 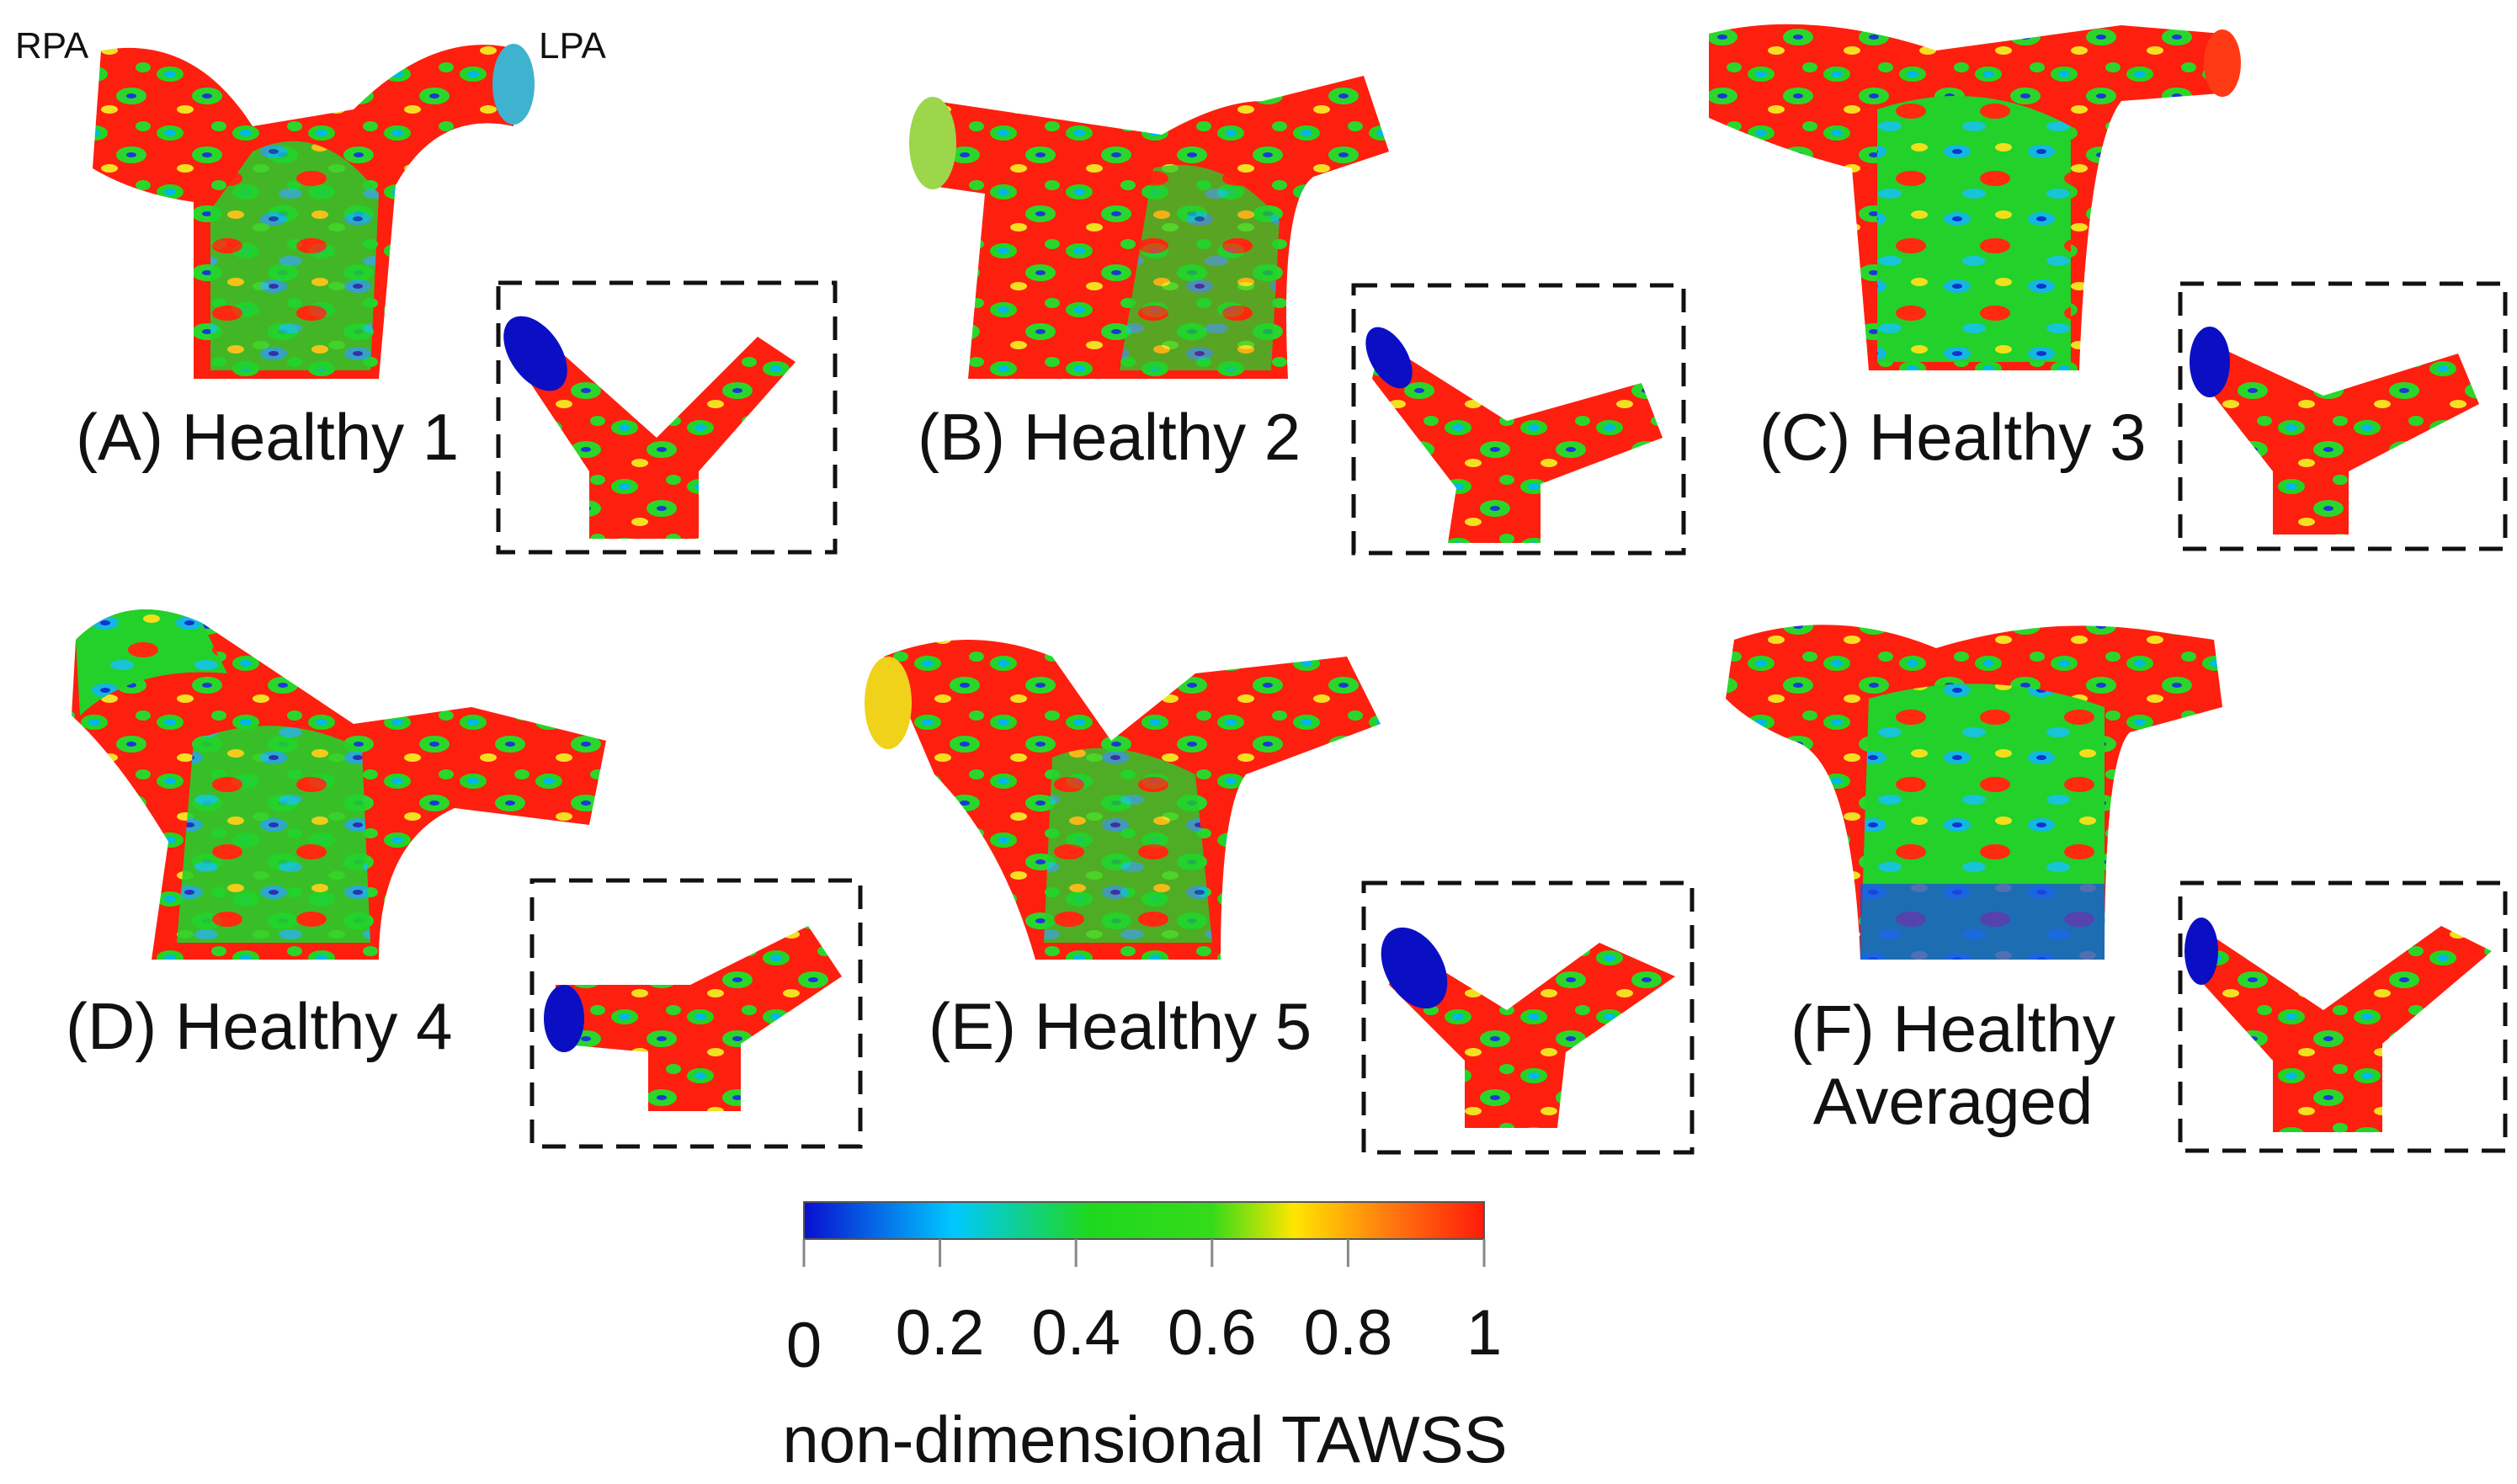 I want to click on lpa-label: LPA, so click(x=572, y=45).